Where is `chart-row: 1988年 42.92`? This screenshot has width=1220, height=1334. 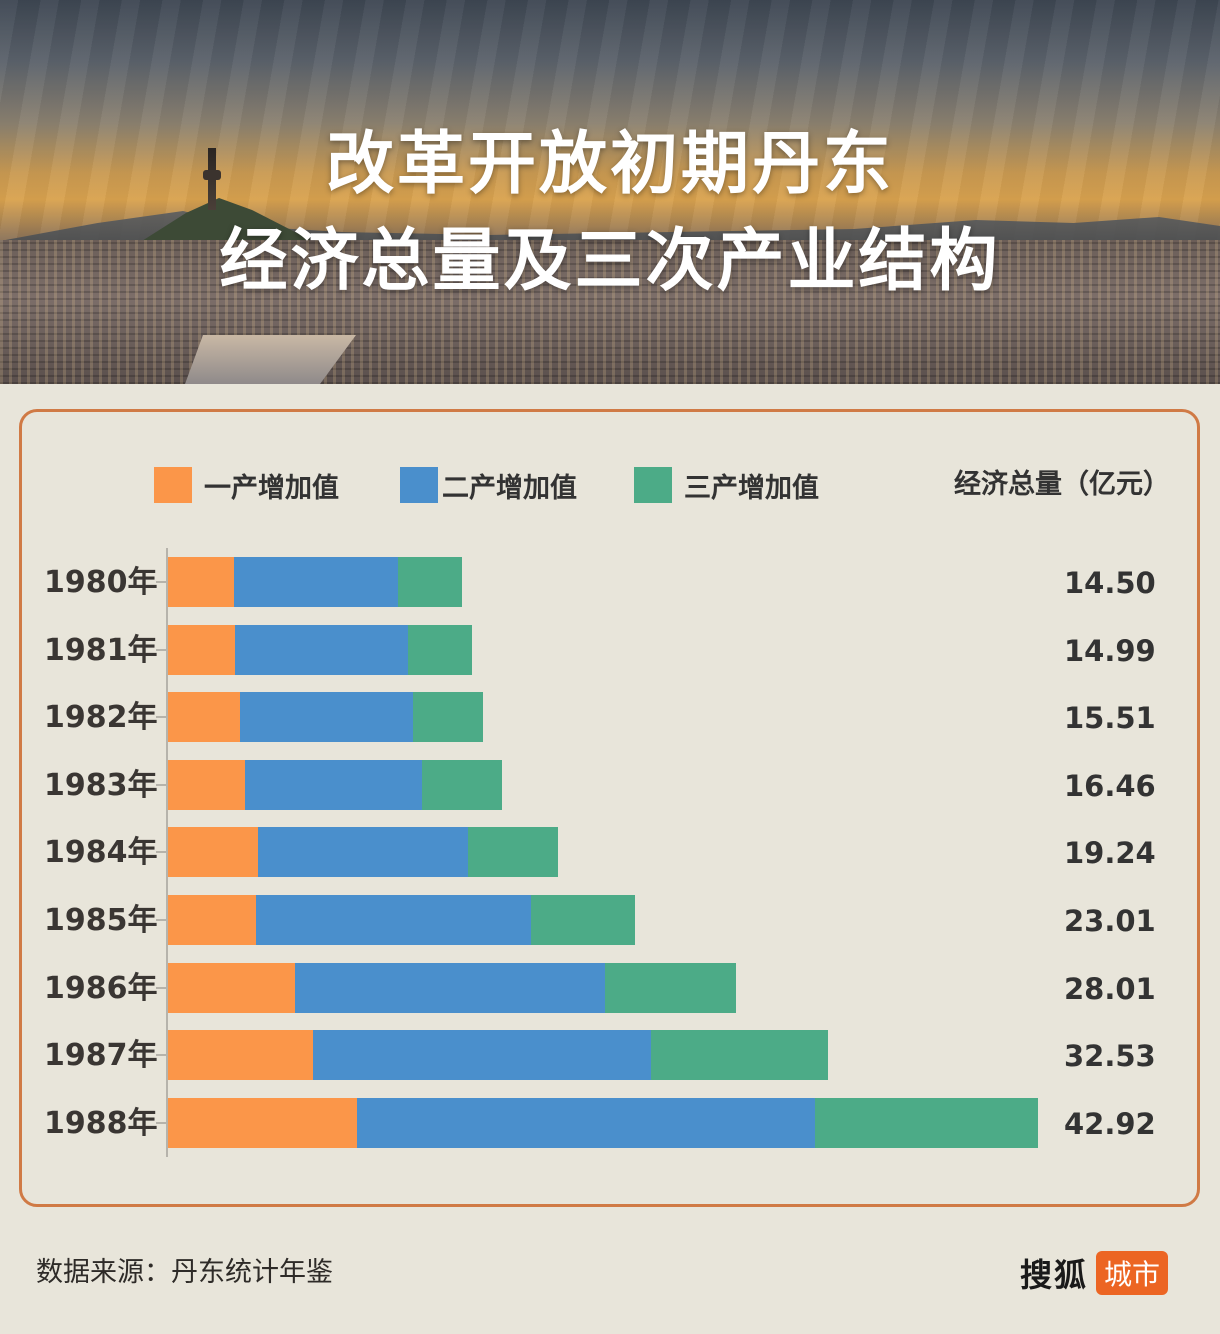
chart-row: 1988年 42.92 is located at coordinates (610, 1123).